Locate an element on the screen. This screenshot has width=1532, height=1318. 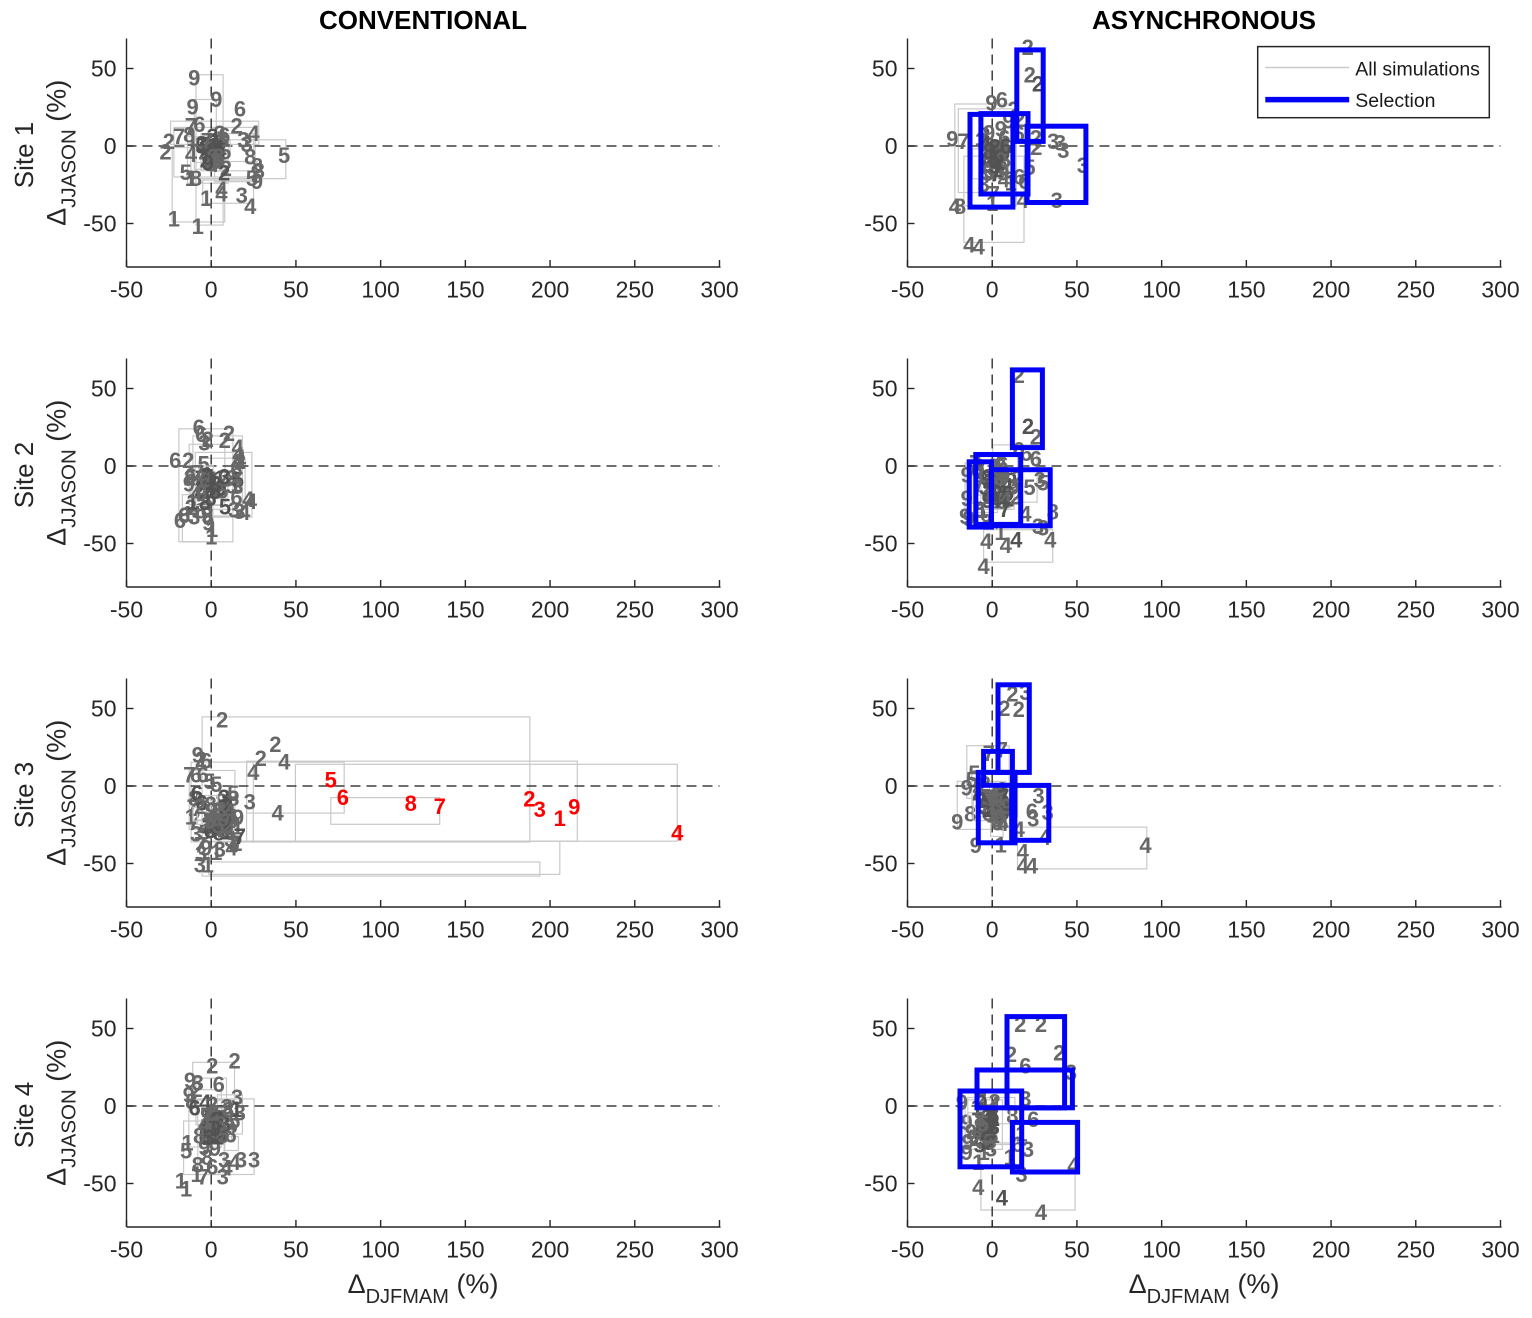
svg-text: 300 is located at coordinates (1500, 1250).